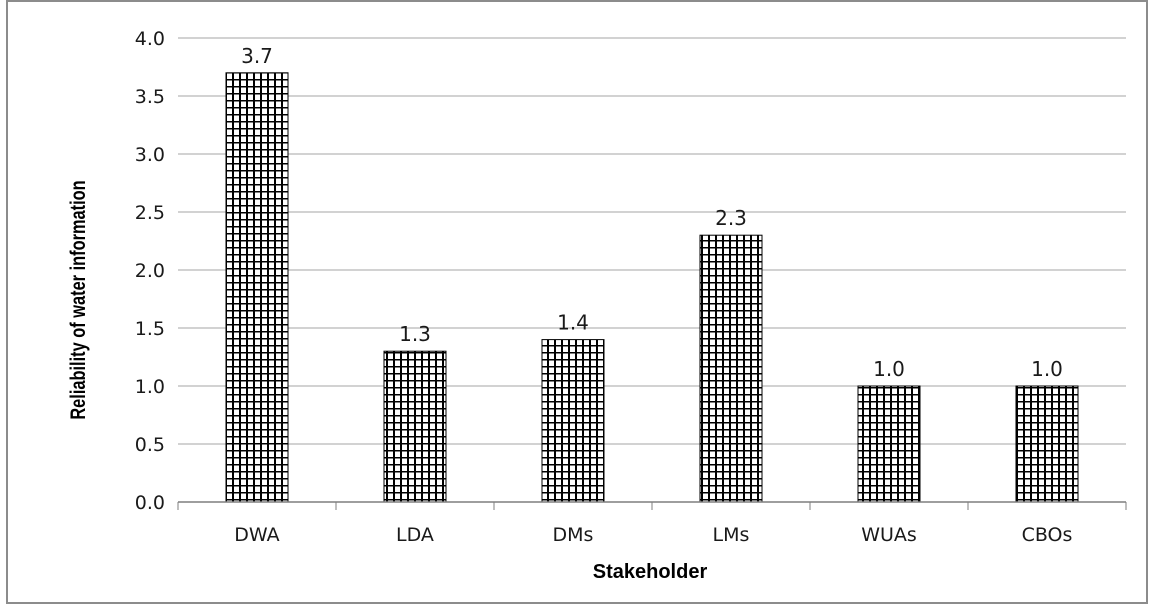 The width and height of the screenshot is (1156, 608). What do you see at coordinates (573, 421) in the screenshot?
I see `bar-dms` at bounding box center [573, 421].